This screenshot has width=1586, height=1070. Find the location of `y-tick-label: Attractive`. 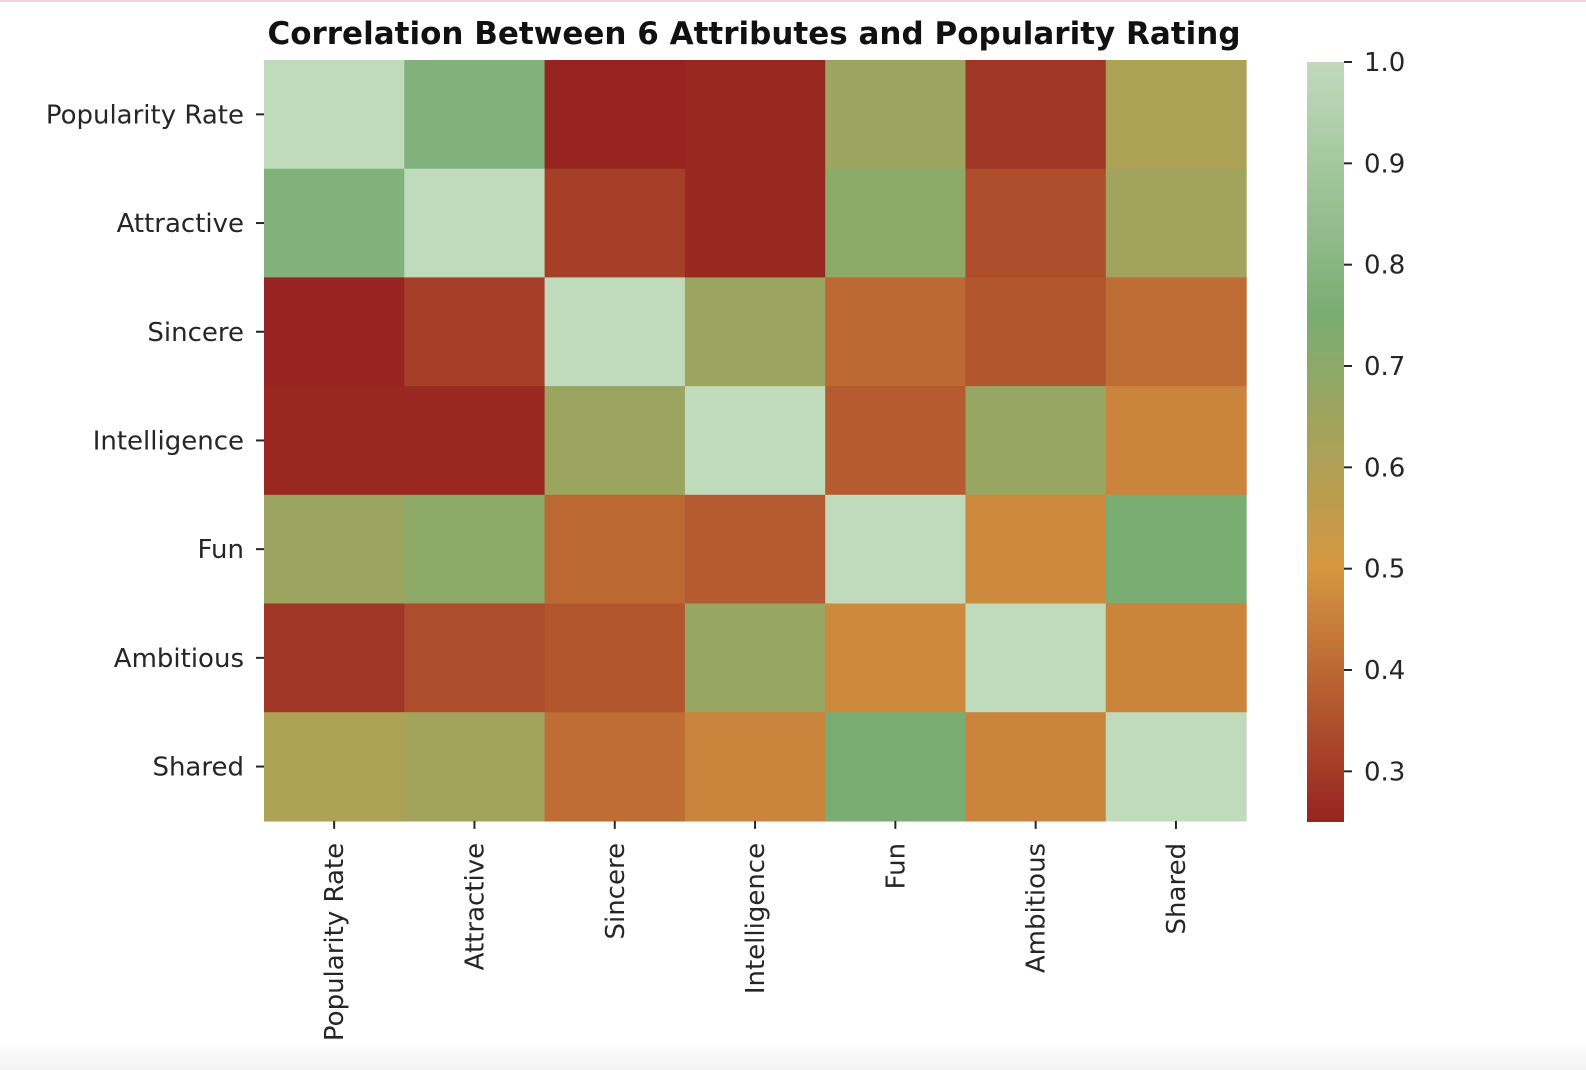

y-tick-label: Attractive is located at coordinates (180, 224).